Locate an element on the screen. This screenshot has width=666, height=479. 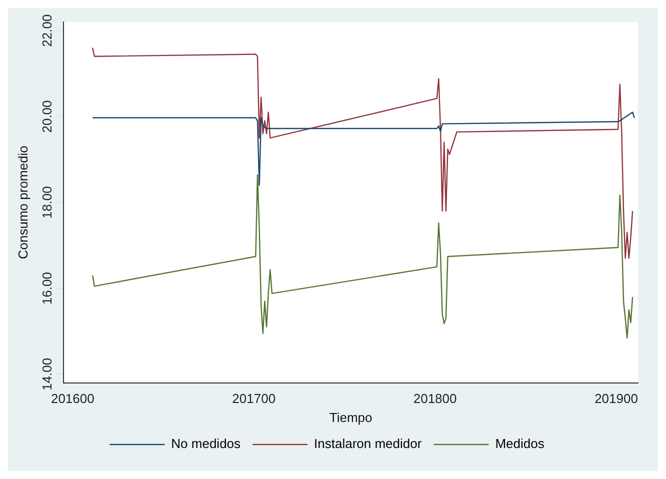
x-tick-label: 201600 is located at coordinates (72, 398).